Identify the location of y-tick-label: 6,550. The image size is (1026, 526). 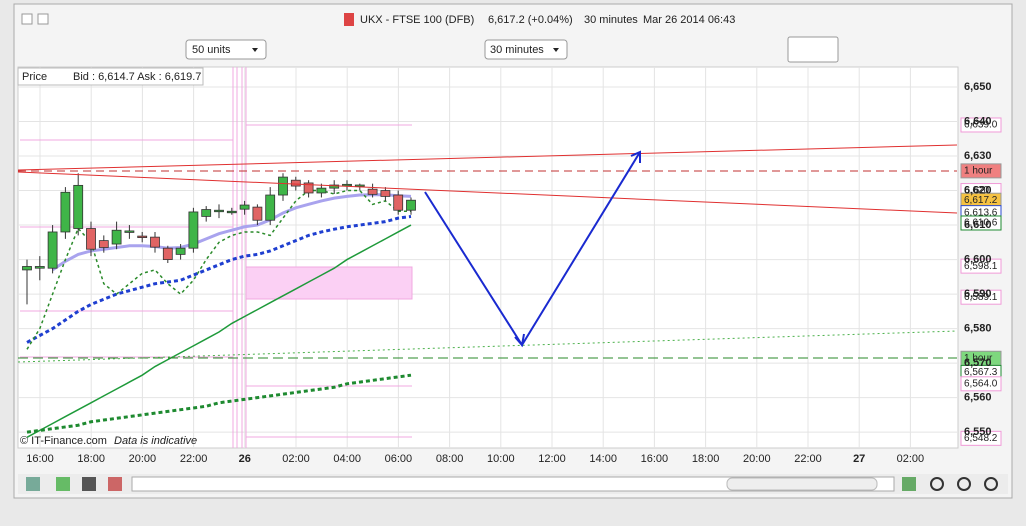
(978, 432).